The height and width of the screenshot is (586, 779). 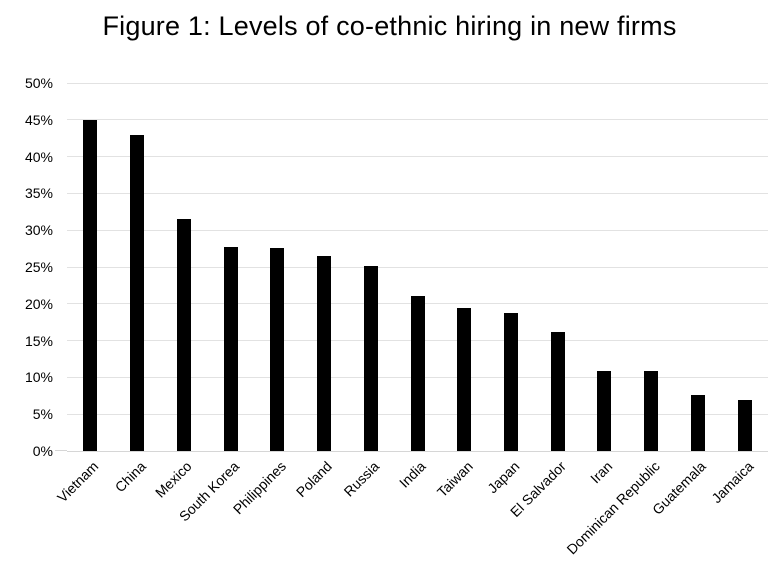 I want to click on y-tick-label: 10%, so click(x=38, y=377).